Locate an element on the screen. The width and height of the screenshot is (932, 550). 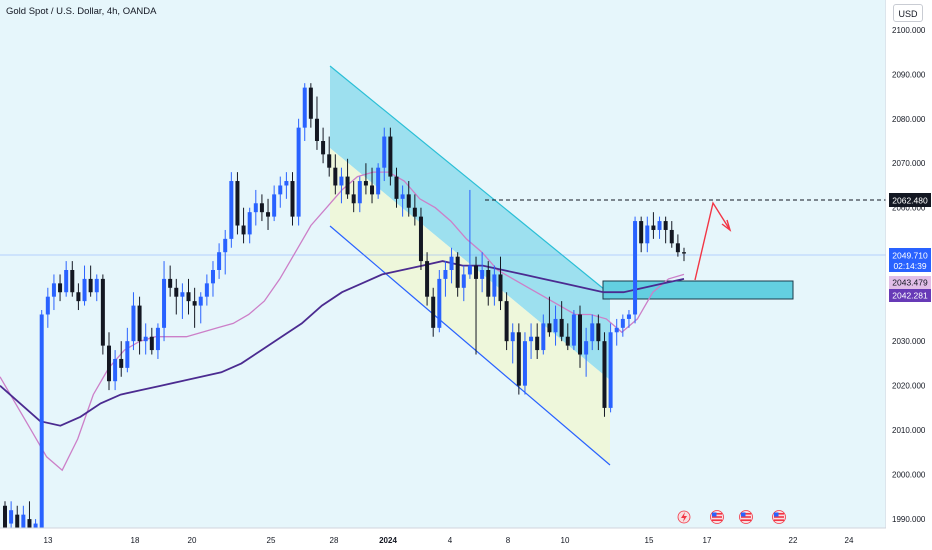
time-tick-label: 4 is located at coordinates (450, 540).